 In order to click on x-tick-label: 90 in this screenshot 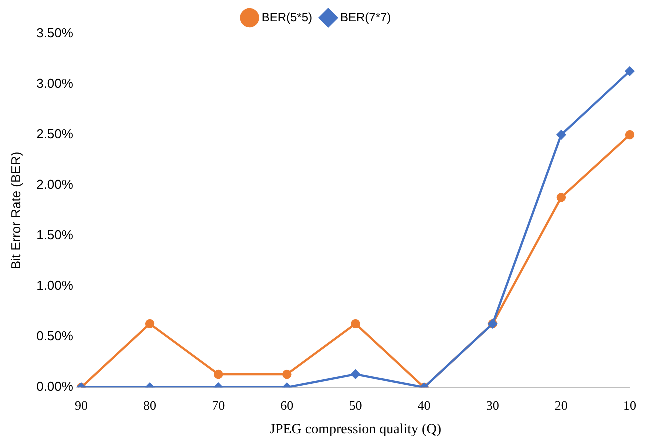, I will do `click(81, 405)`.